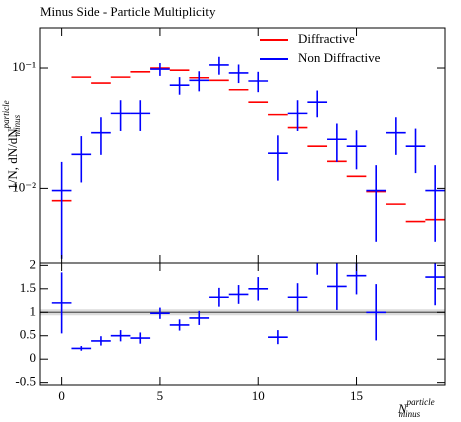 The height and width of the screenshot is (422, 461). Describe the element at coordinates (17, 125) in the screenshot. I see `y-axis-label-sub: minus` at that location.